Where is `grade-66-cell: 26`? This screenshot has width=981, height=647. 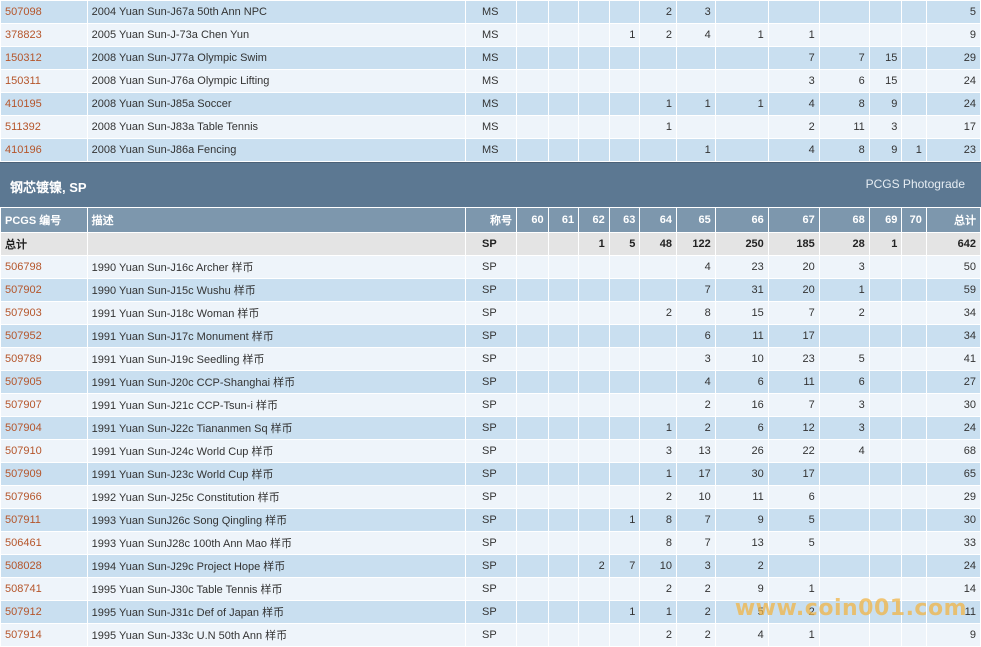
grade-66-cell: 26 is located at coordinates (741, 451).